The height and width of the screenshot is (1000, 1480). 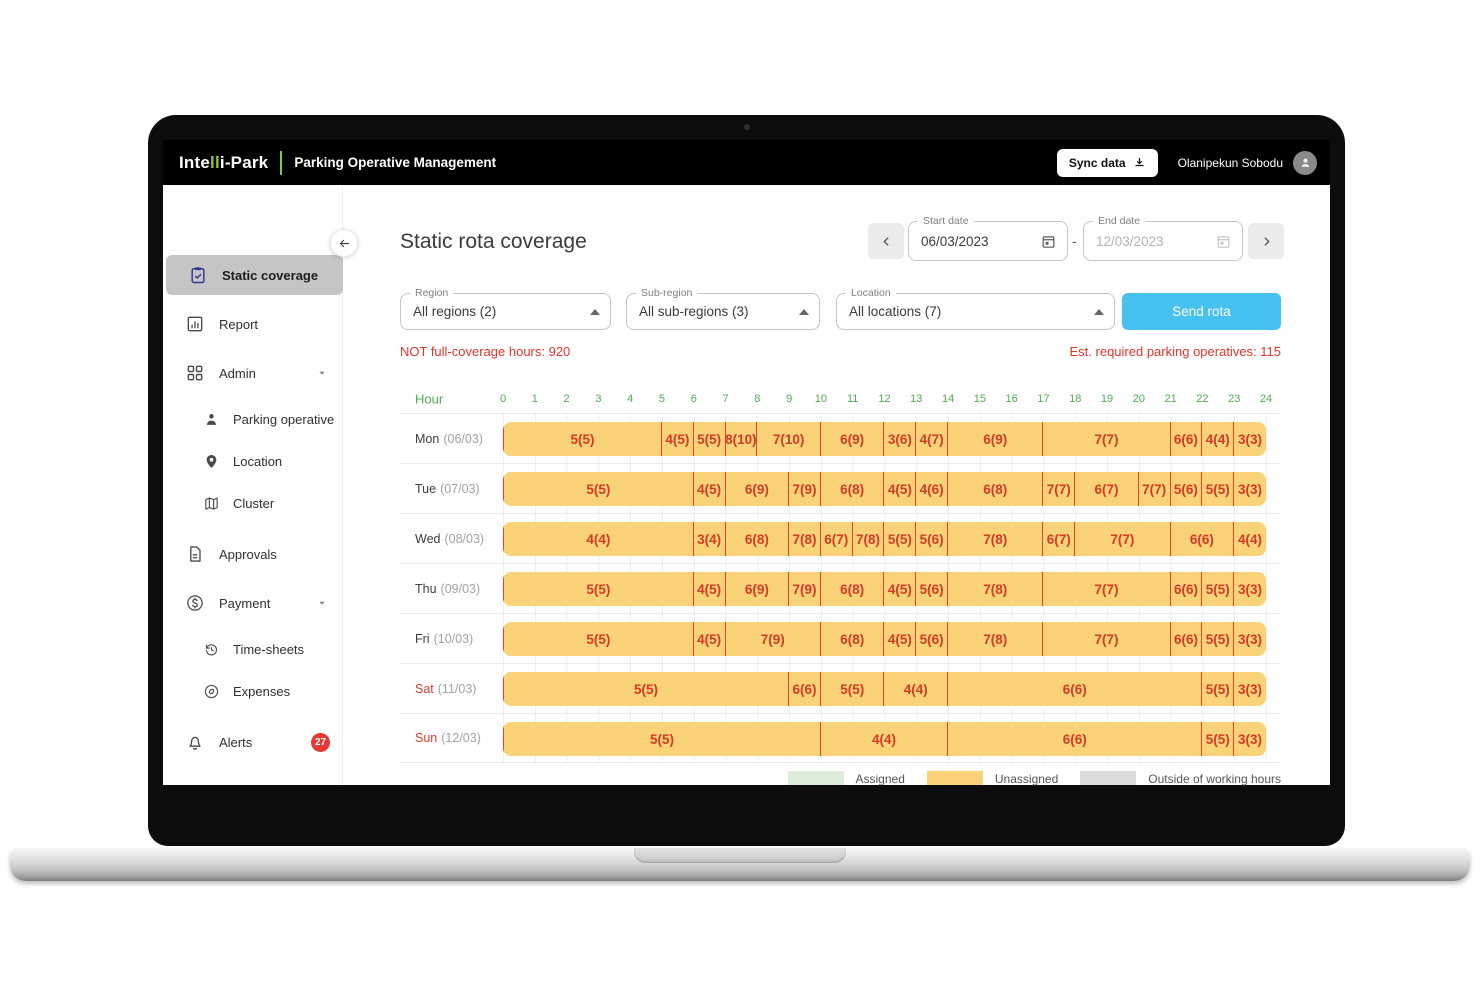 I want to click on user-avatar, so click(x=1305, y=162).